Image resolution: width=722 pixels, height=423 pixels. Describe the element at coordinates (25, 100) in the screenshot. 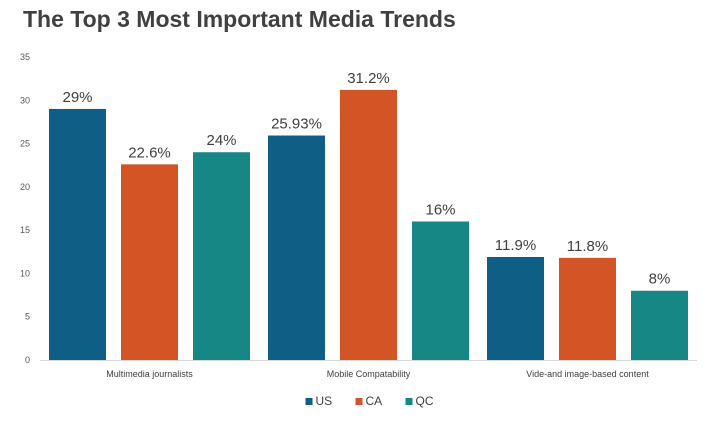

I see `y-tick-label: 30` at that location.